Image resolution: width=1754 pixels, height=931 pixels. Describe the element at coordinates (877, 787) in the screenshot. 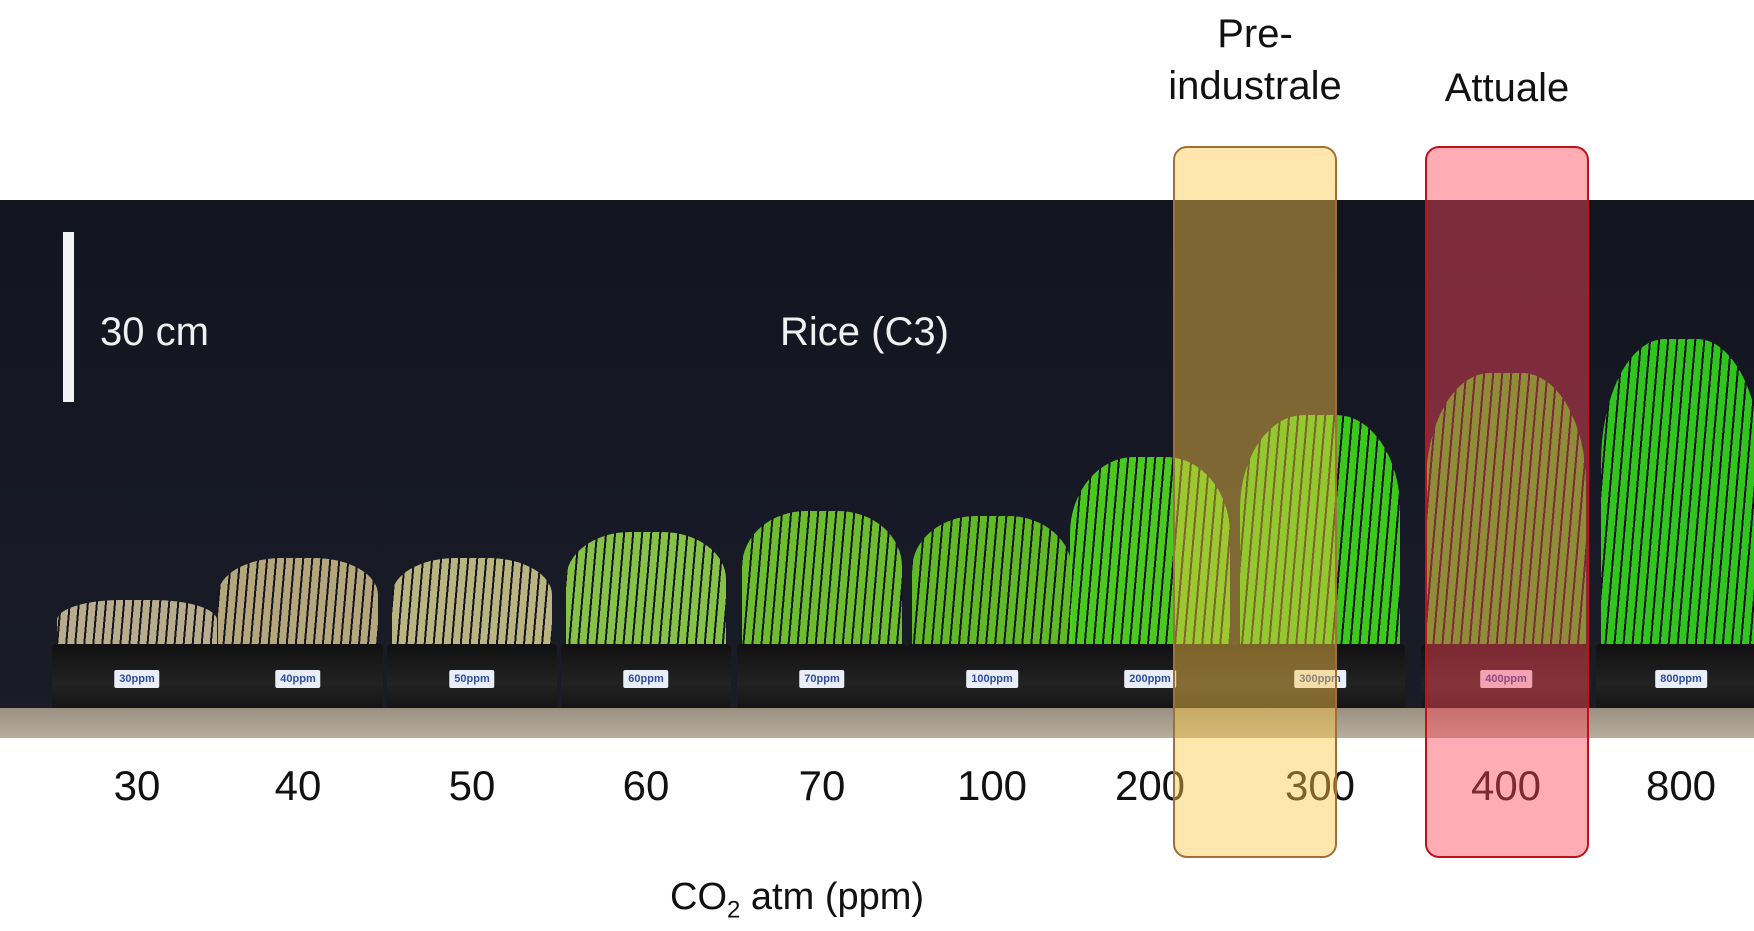

I see `co2-value-labels: 30 40 50 60 70 100 200 300 400 800` at that location.